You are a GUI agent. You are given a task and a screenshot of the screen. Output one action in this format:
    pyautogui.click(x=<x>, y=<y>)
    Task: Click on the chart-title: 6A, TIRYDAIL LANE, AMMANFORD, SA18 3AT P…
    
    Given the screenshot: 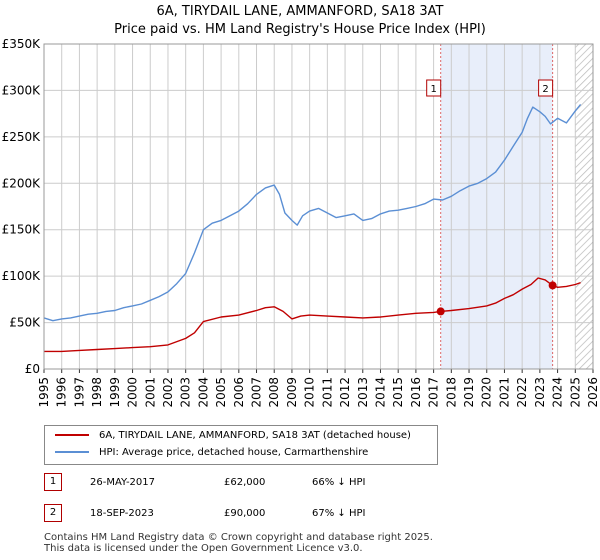 What is the action you would take?
    pyautogui.click(x=300, y=21)
    